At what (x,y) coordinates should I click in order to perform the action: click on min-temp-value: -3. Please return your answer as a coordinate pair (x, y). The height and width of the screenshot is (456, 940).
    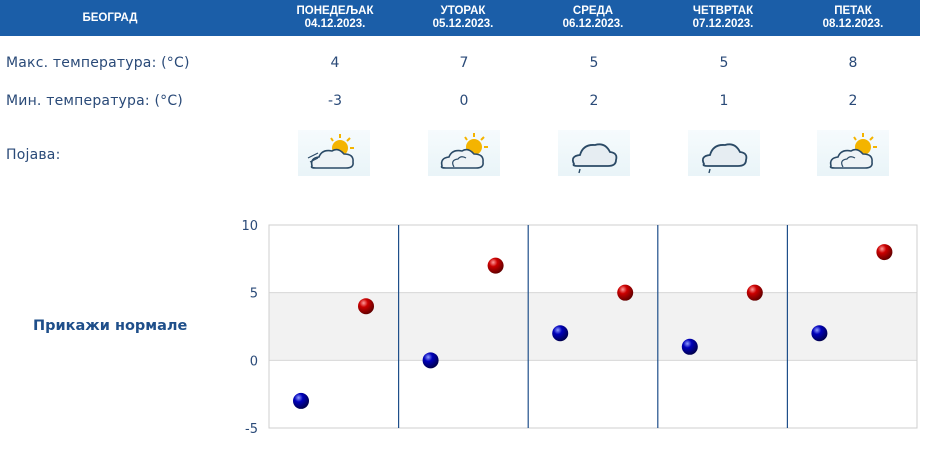
    Looking at the image, I should click on (335, 101).